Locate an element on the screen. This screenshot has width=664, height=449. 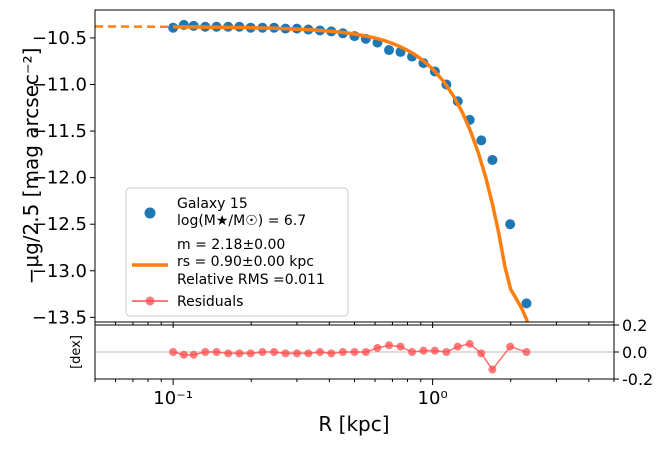
residual-y-axis: 0.2 0.0 -0.2 is located at coordinates (633, 352).